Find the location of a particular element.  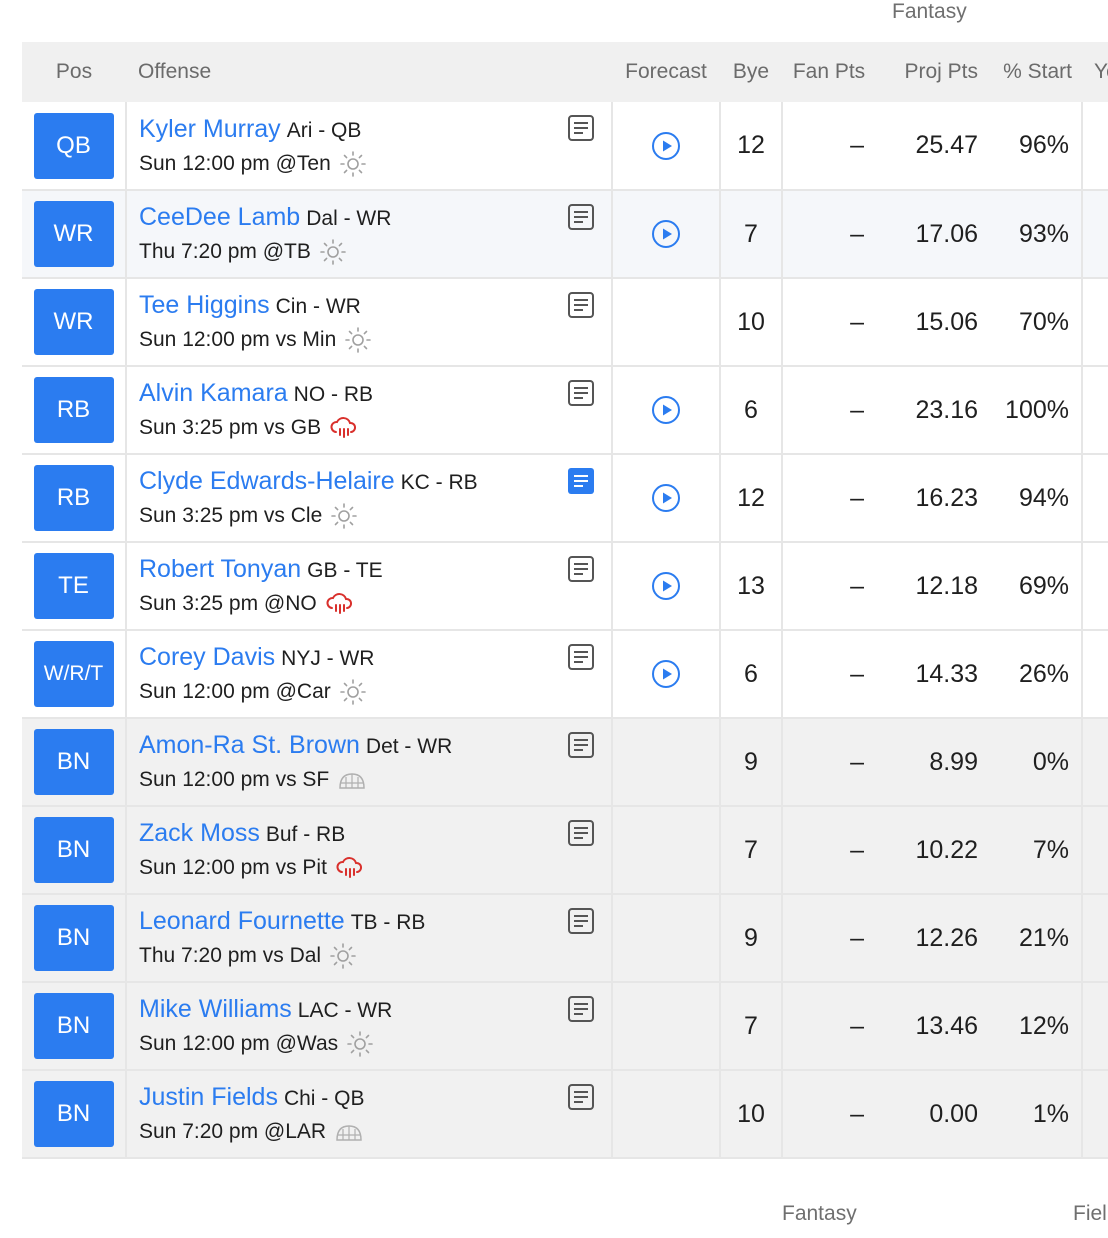

position-badge: TE is located at coordinates (73, 586).